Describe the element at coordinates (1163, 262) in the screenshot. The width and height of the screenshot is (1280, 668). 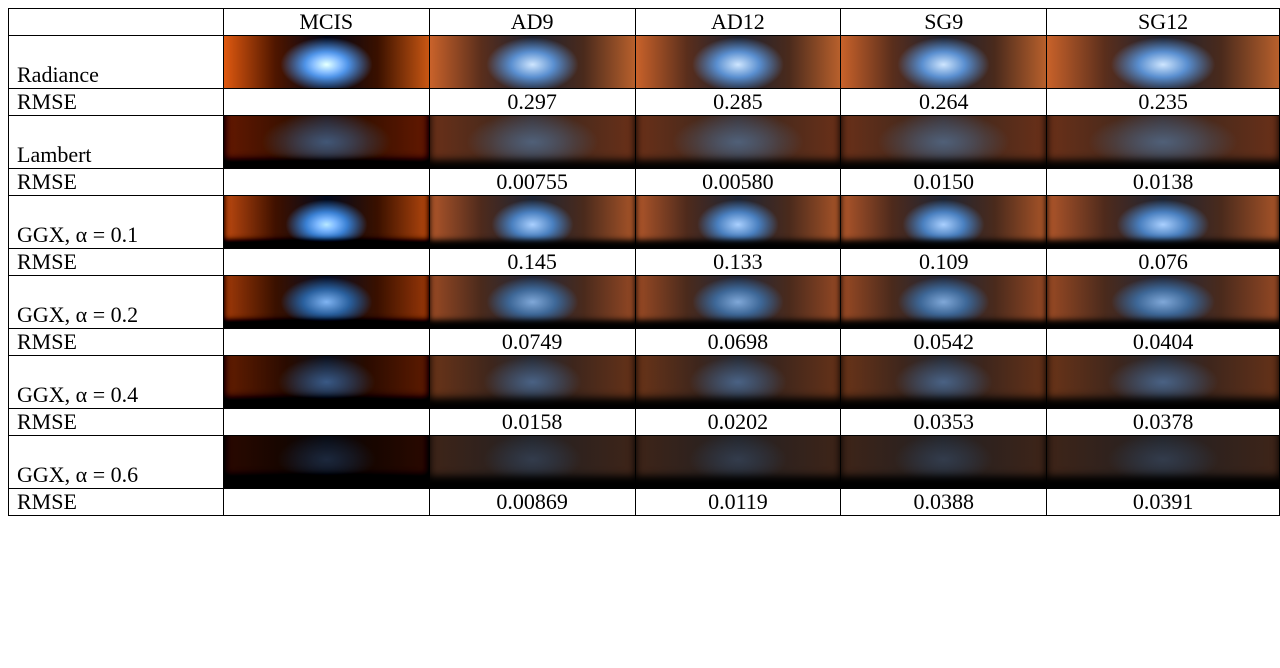
I see `metric-value: 0.076` at that location.